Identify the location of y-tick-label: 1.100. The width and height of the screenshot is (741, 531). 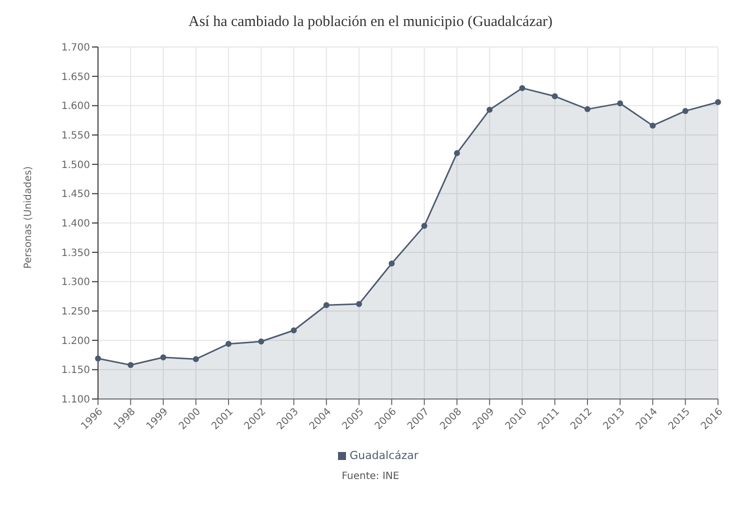
(75, 400).